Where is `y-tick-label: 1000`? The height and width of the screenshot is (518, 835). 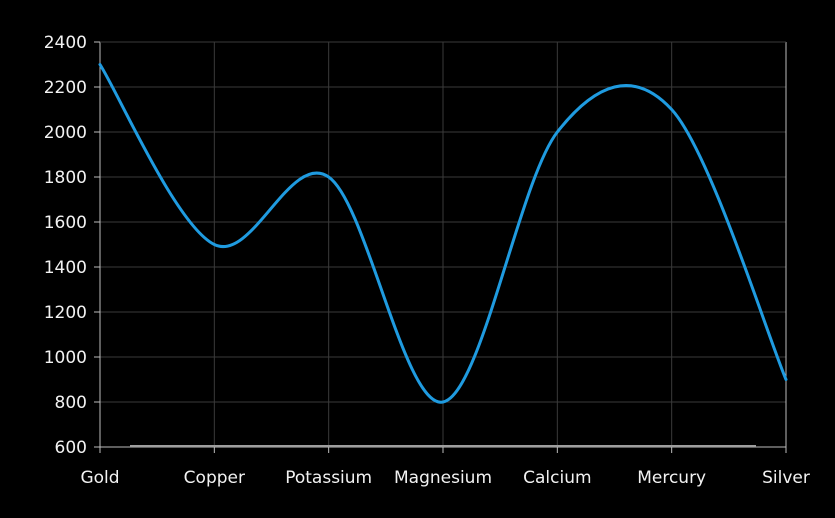 y-tick-label: 1000 is located at coordinates (65, 358).